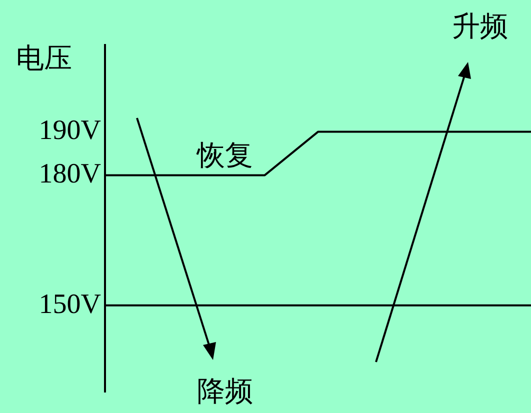 The image size is (531, 413). I want to click on annotation: 降频, so click(225, 392).